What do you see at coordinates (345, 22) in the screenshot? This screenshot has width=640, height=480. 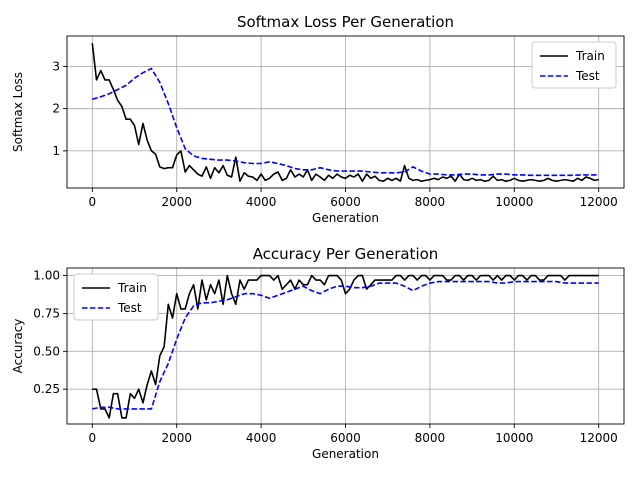 I see `chart-title: Softmax Loss Per Generation` at bounding box center [345, 22].